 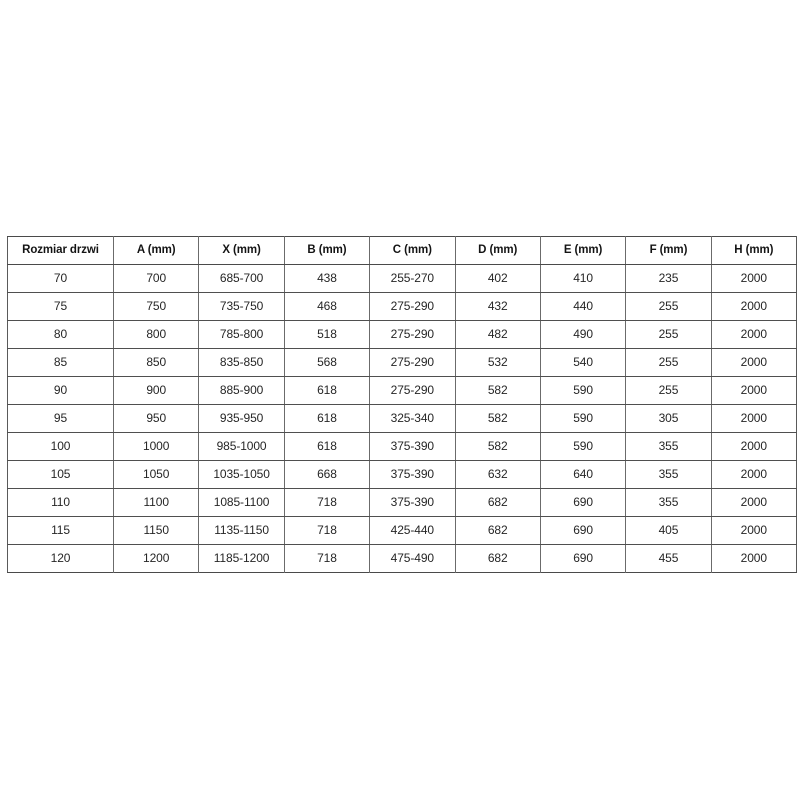 I want to click on cell-c: 255-270, so click(x=412, y=278).